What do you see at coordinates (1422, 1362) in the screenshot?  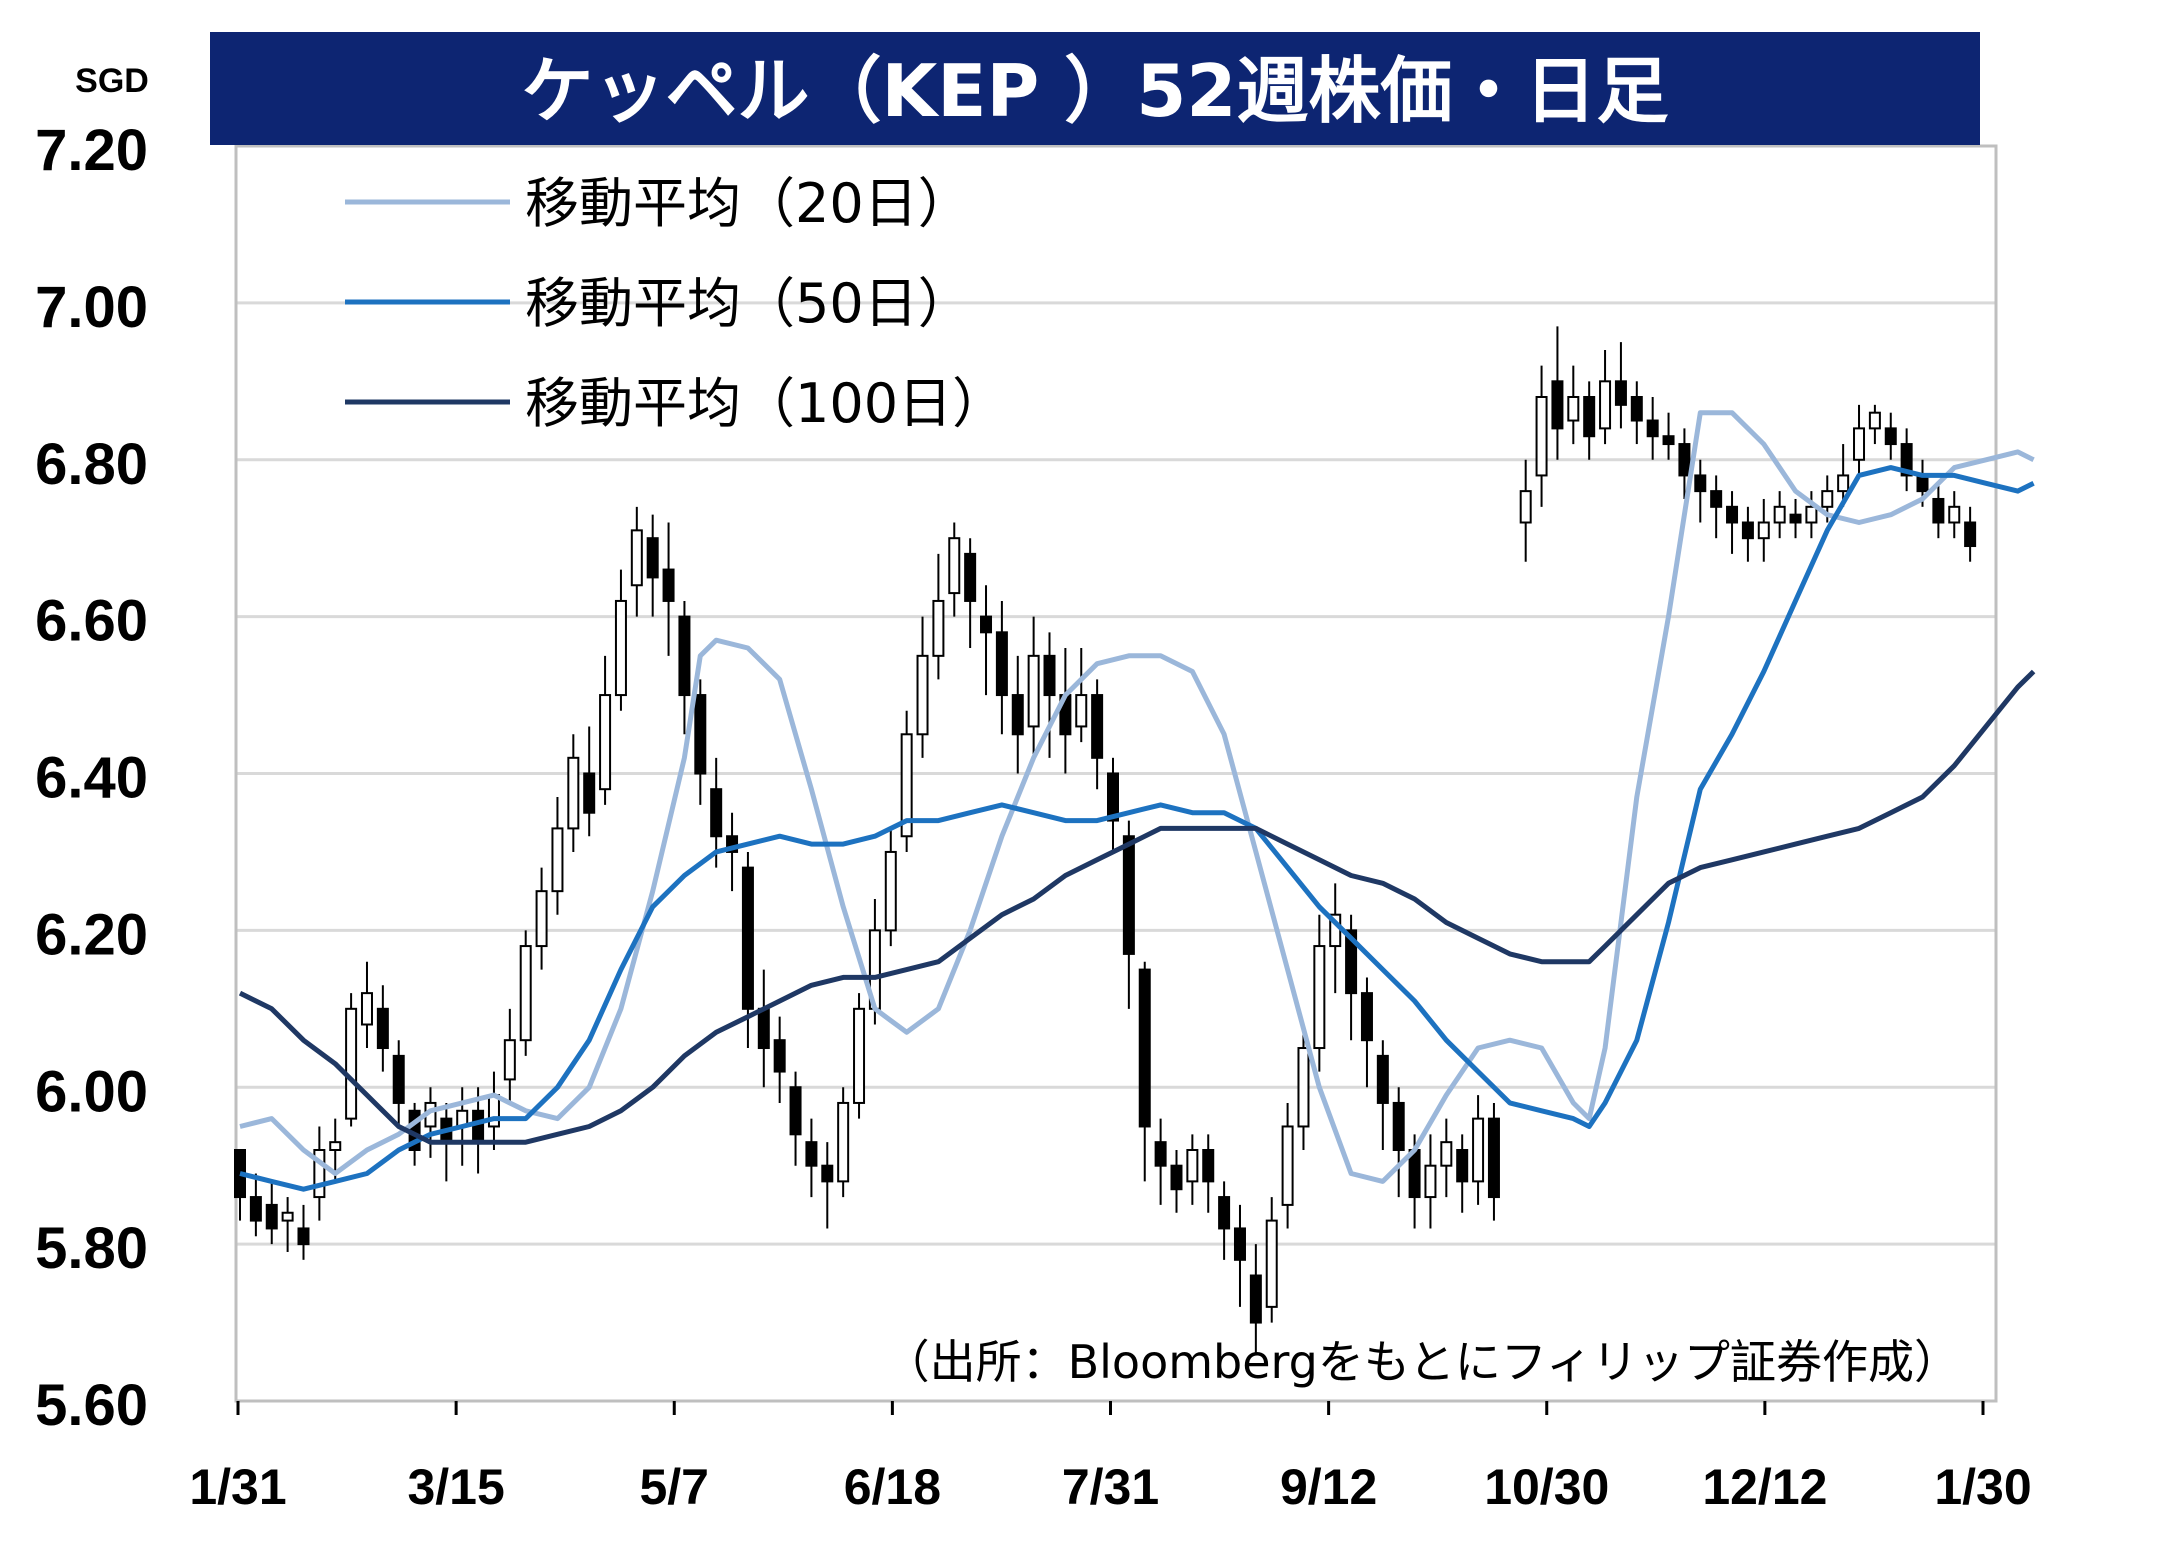 I see `source-note: （出所：Bloombergをもとにフィリップ証券作成）` at bounding box center [1422, 1362].